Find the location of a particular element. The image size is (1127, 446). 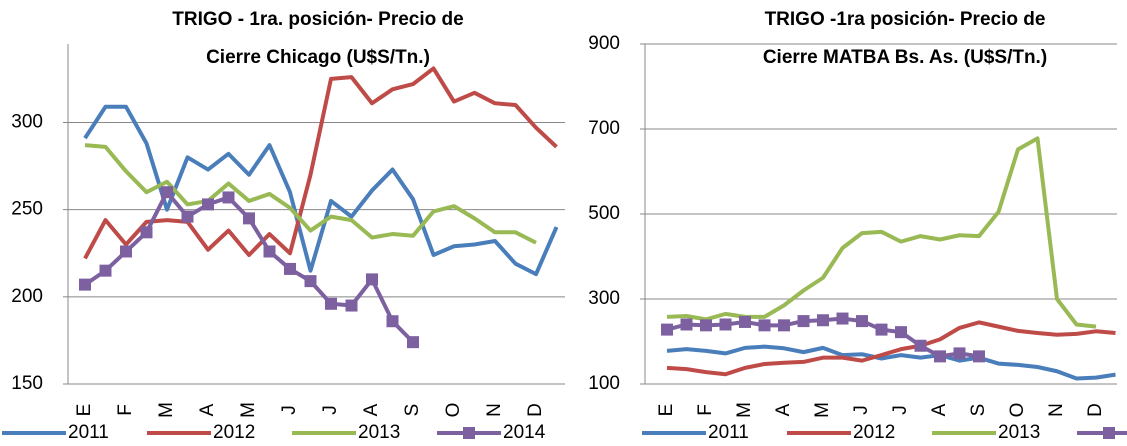

chart-title: Cierre MATBA Bs. As. (U$S/Tn.) is located at coordinates (905, 57).